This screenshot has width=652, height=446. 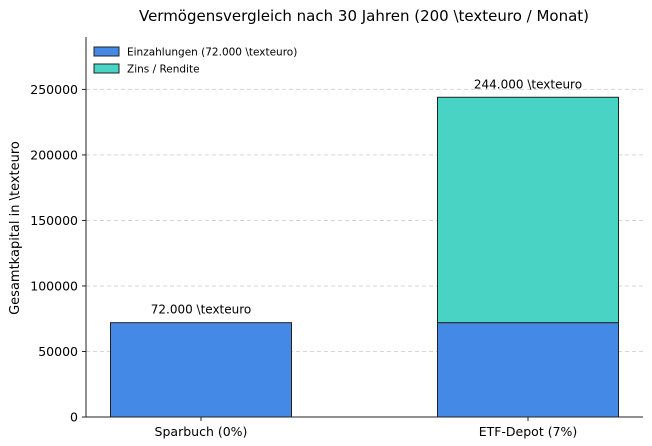 I want to click on legend-label: Zins / Rendite, so click(x=163, y=70).